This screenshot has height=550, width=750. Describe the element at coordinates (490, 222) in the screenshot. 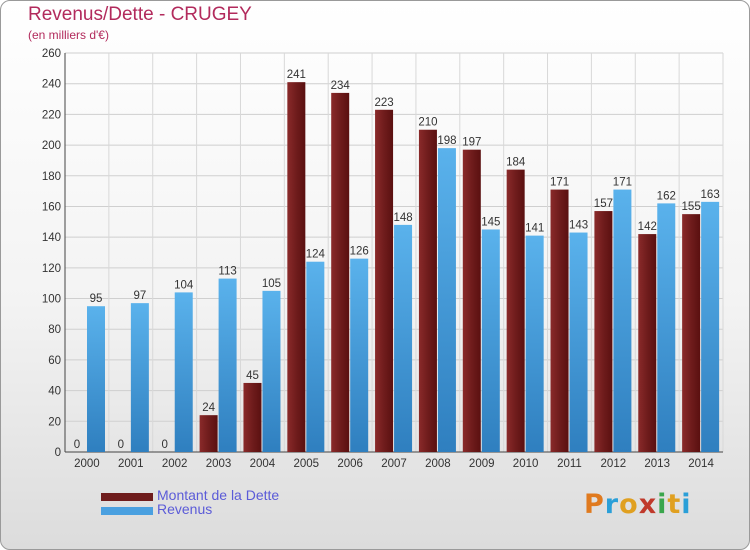

I see `data-label-revenue-2009: 145` at that location.